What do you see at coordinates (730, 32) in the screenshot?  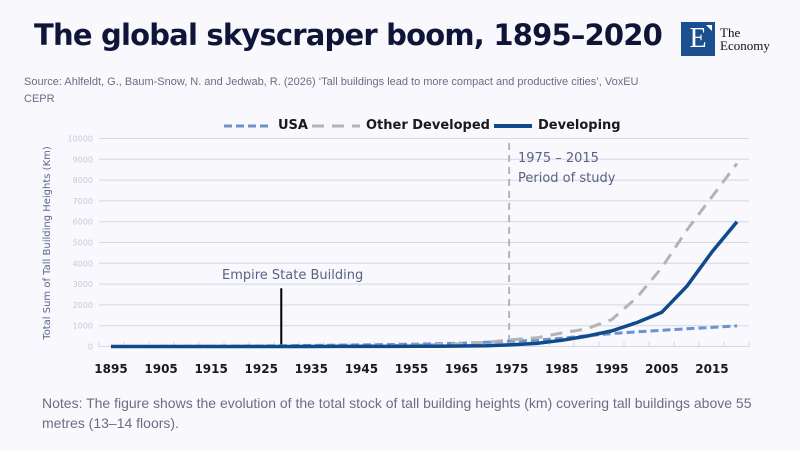 I see `logo-line-1: The` at bounding box center [730, 32].